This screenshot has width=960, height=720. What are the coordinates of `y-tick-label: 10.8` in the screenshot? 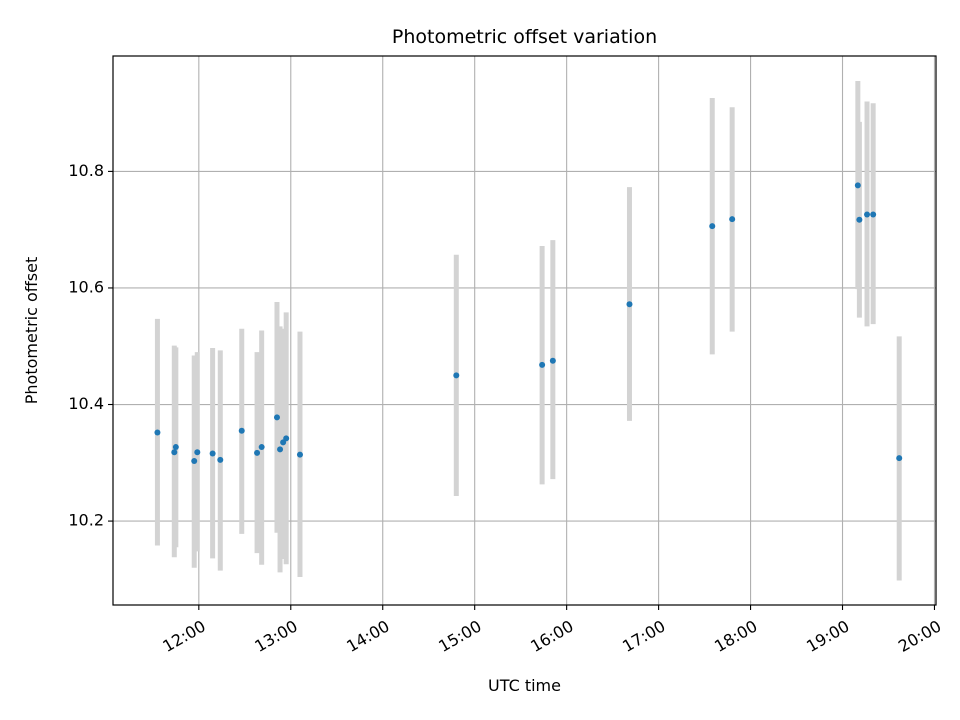 It's located at (86, 170).